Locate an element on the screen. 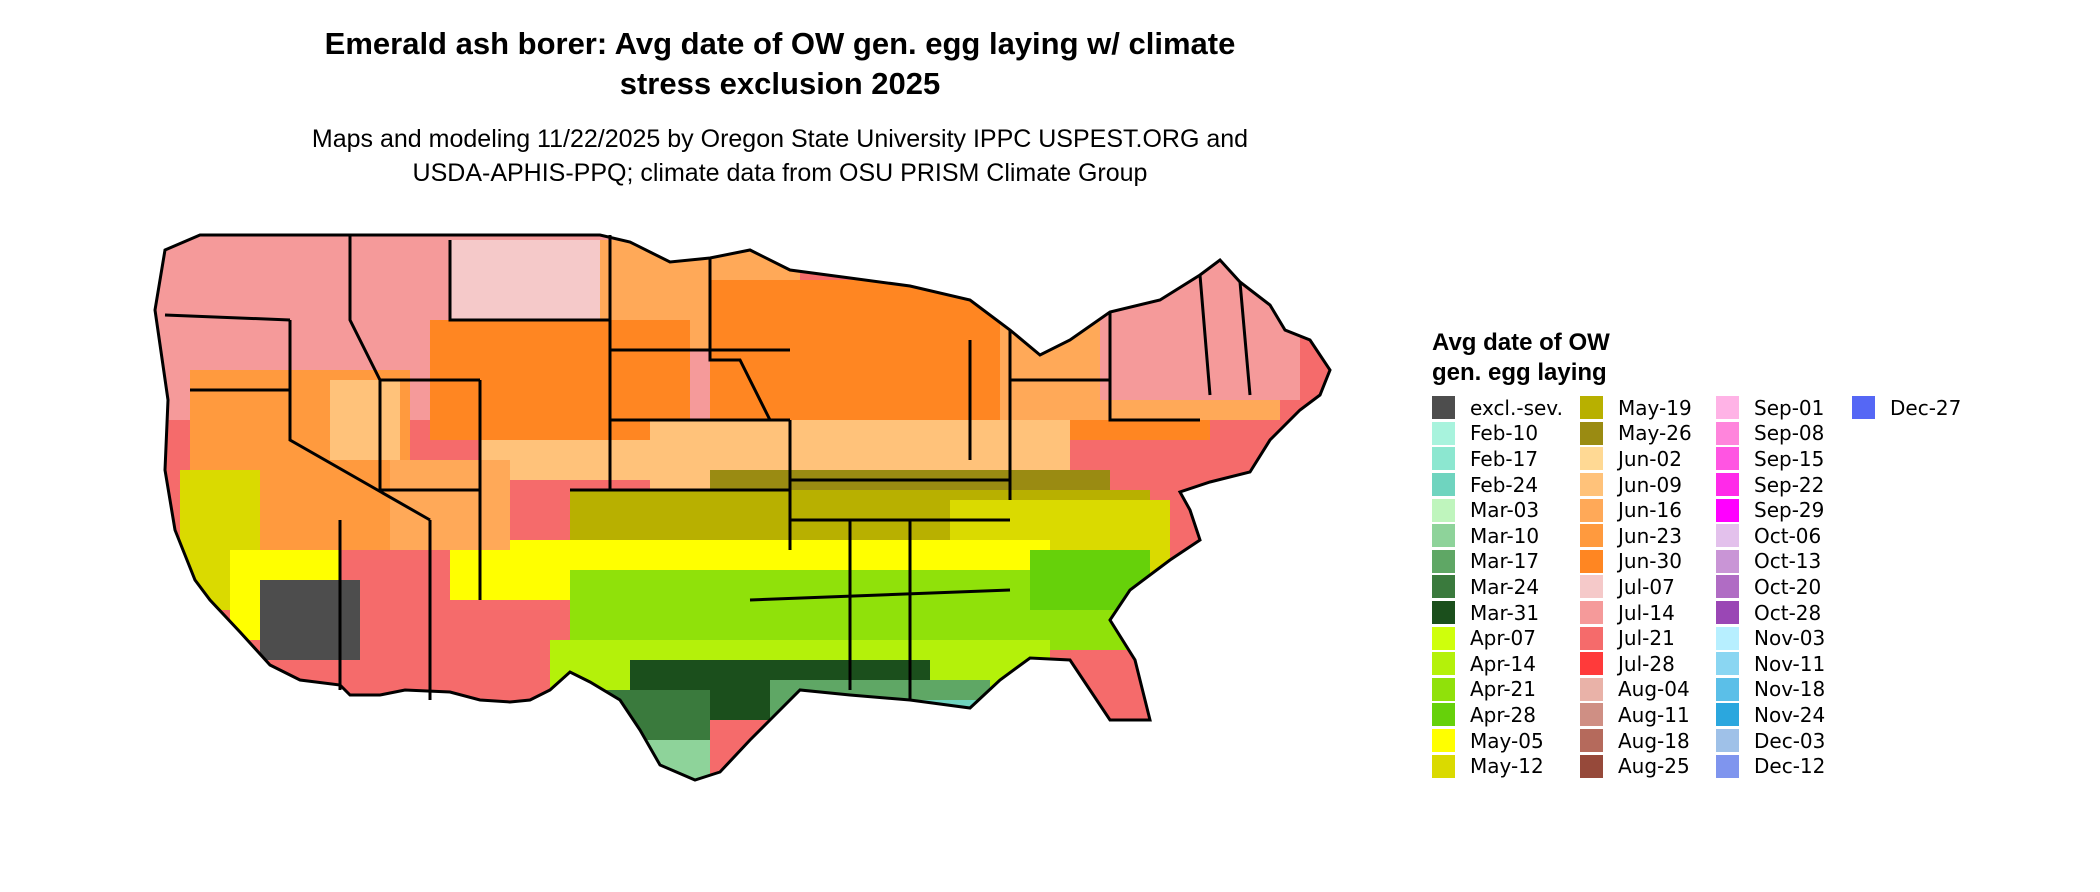 Image resolution: width=2100 pixels, height=892 pixels. legend-item: Apr-07 is located at coordinates (1497, 638).